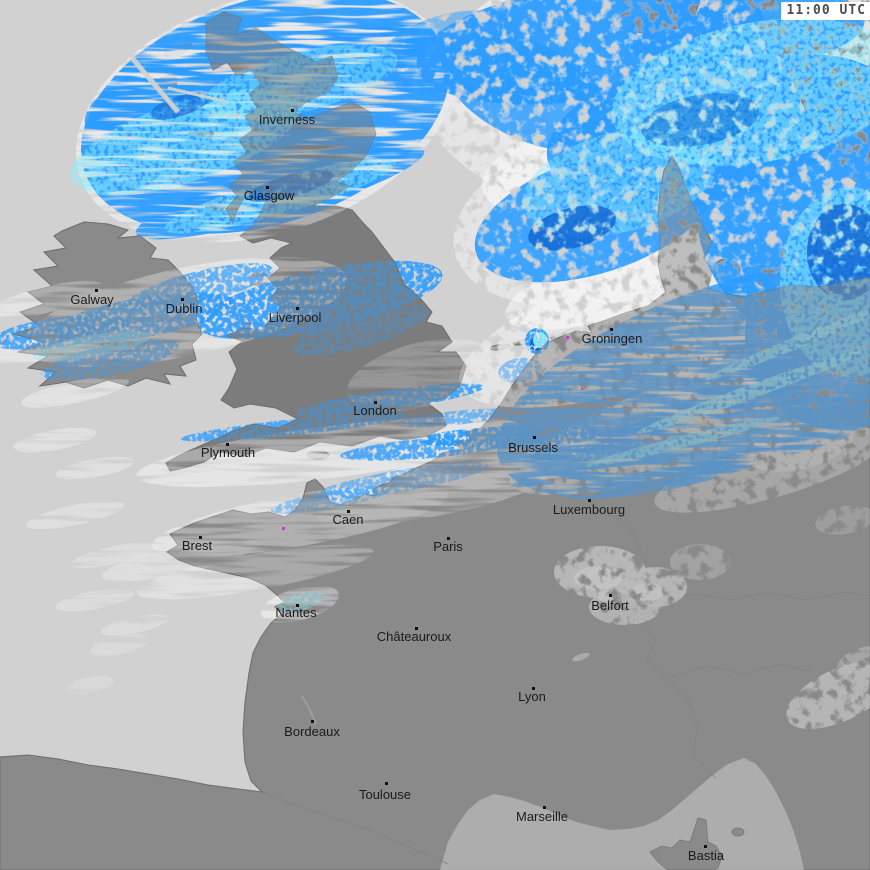 This screenshot has width=870, height=870. What do you see at coordinates (825, 11) in the screenshot?
I see `timestamp-label: 11:00 UTC` at bounding box center [825, 11].